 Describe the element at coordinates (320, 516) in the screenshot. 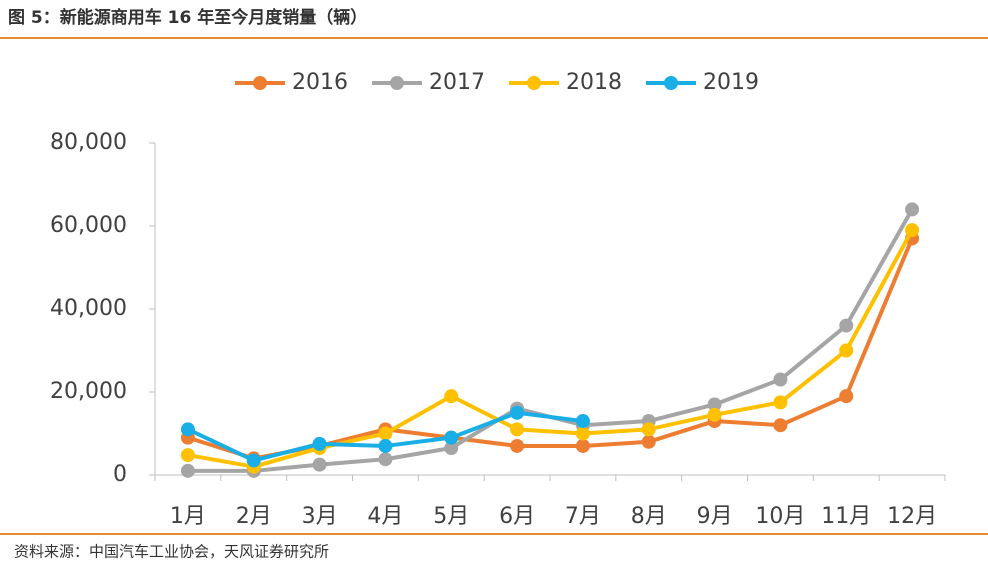

I see `x-tick-label: 3月` at that location.